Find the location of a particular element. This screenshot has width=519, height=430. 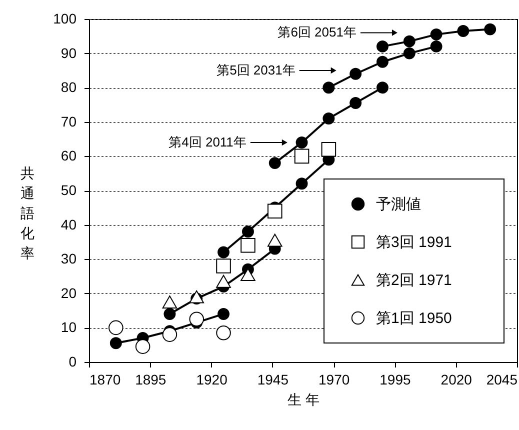

x-tick-label: 2020 is located at coordinates (456, 380).